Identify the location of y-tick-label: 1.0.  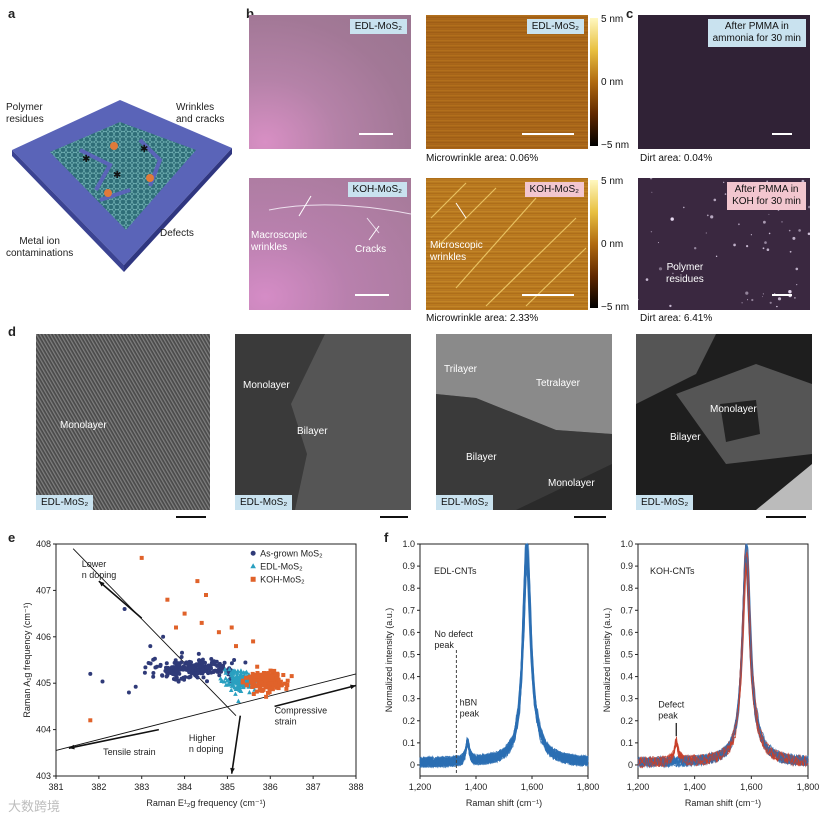
(626, 544).